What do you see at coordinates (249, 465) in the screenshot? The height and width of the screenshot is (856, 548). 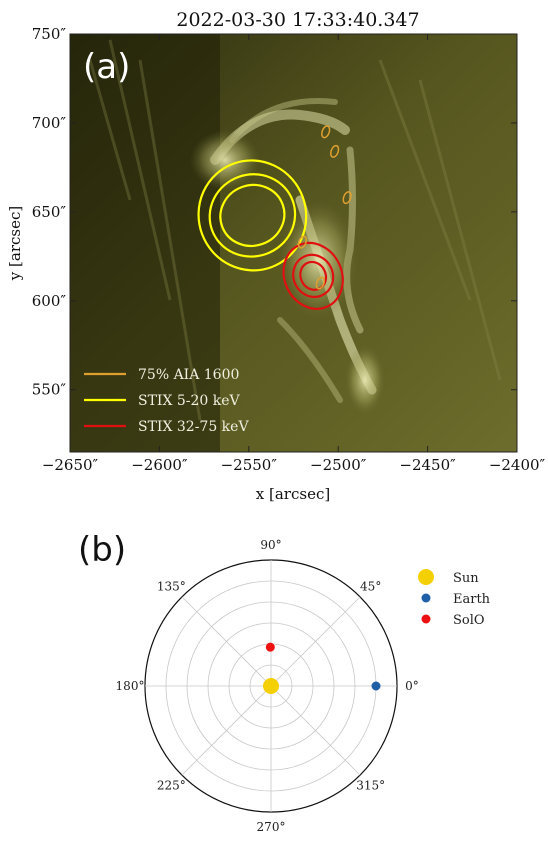 I see `x-tick-label: −2550″` at bounding box center [249, 465].